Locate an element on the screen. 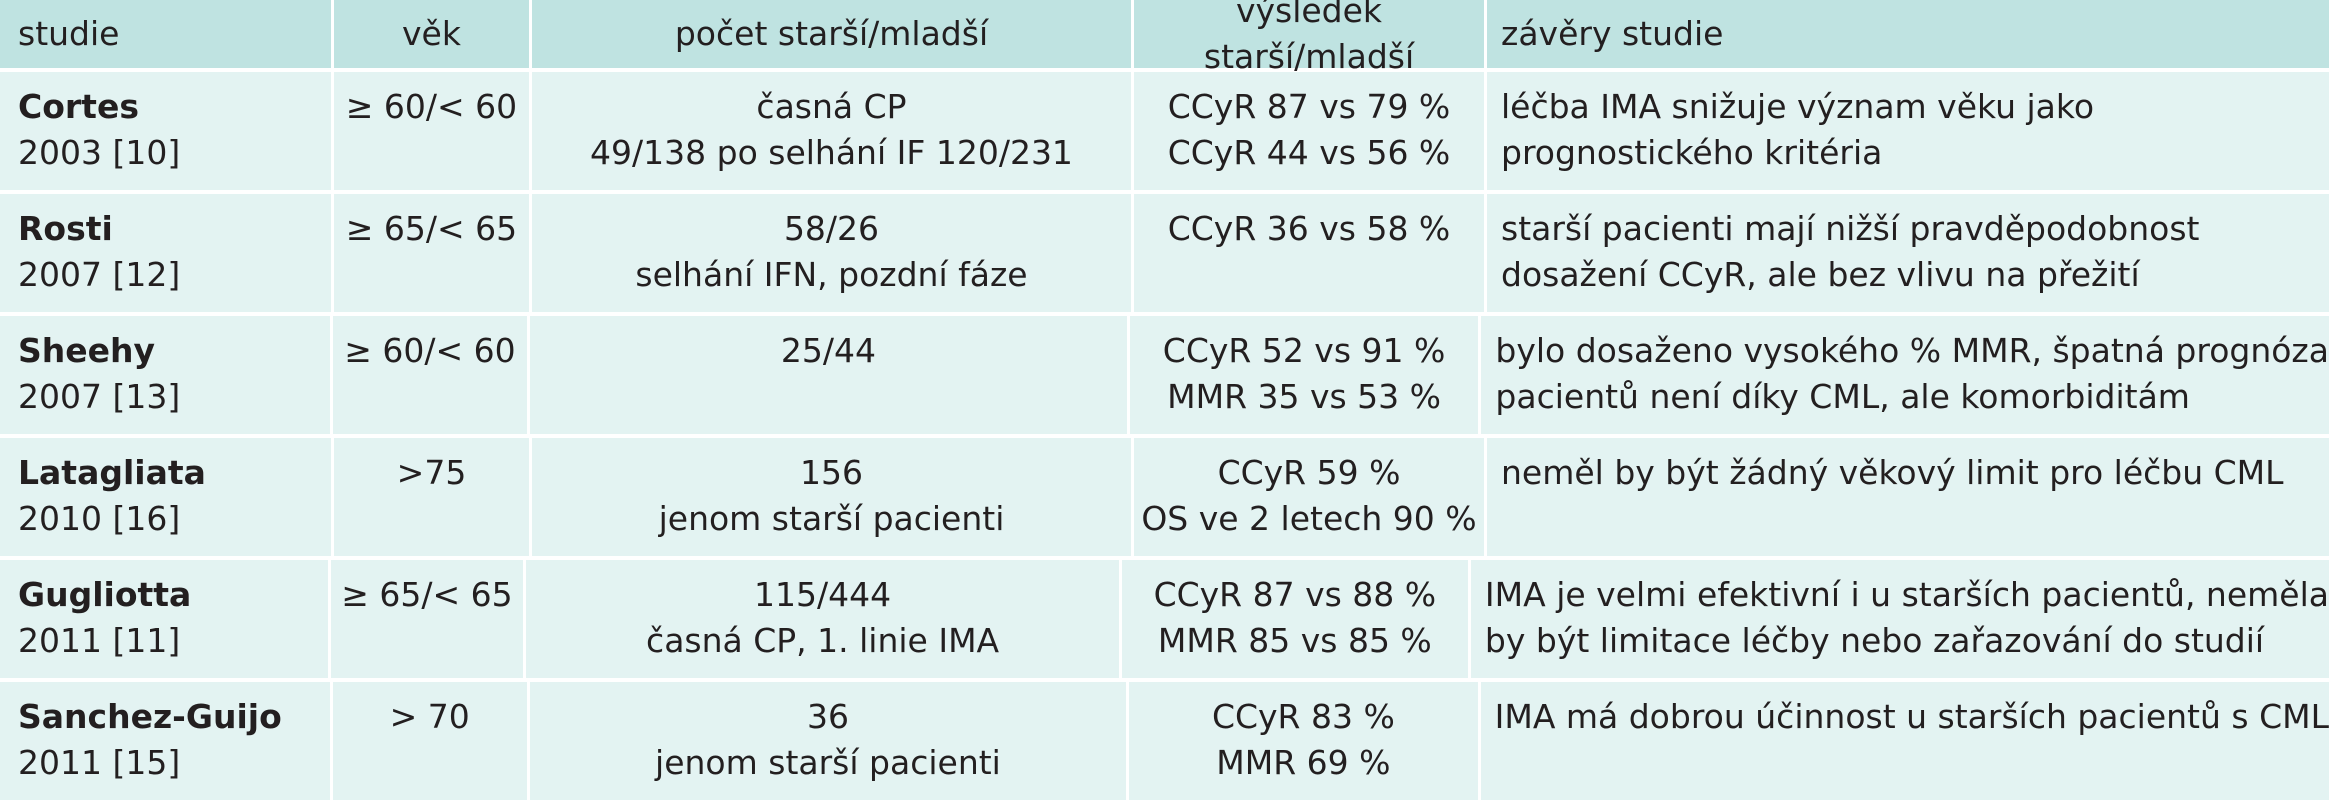  study-year: 2011 [11] is located at coordinates (99, 640).